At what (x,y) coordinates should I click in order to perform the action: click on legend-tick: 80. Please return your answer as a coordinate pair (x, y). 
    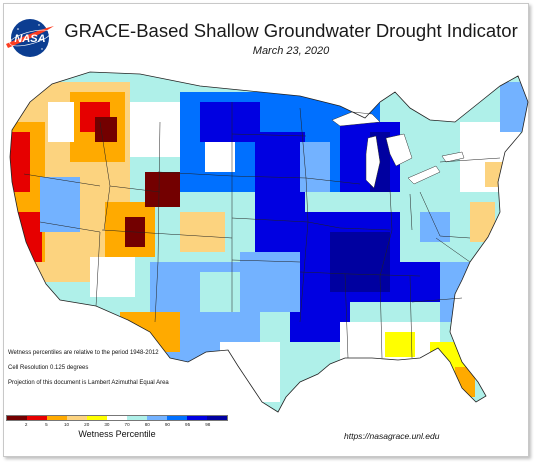
    Looking at the image, I should click on (147, 424).